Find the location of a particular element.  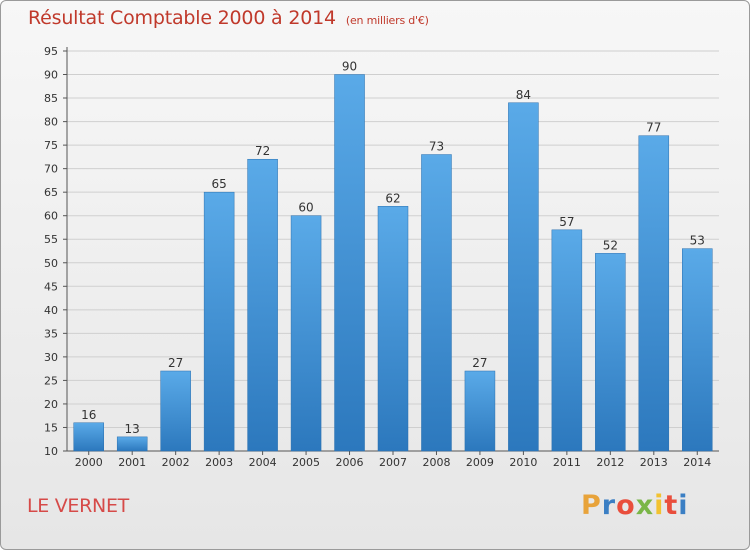

x-tick-label: 2013 is located at coordinates (654, 462).